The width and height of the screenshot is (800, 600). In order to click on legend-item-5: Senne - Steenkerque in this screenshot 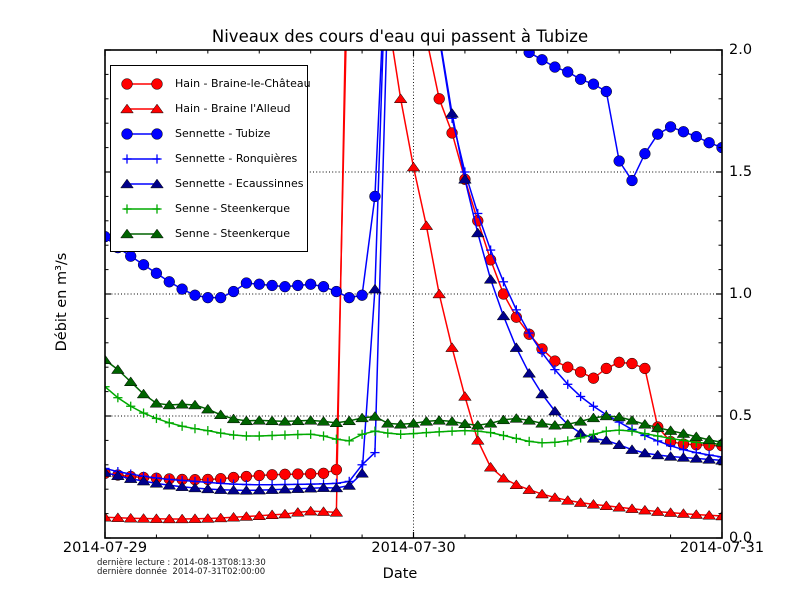, I will do `click(209, 208)`.